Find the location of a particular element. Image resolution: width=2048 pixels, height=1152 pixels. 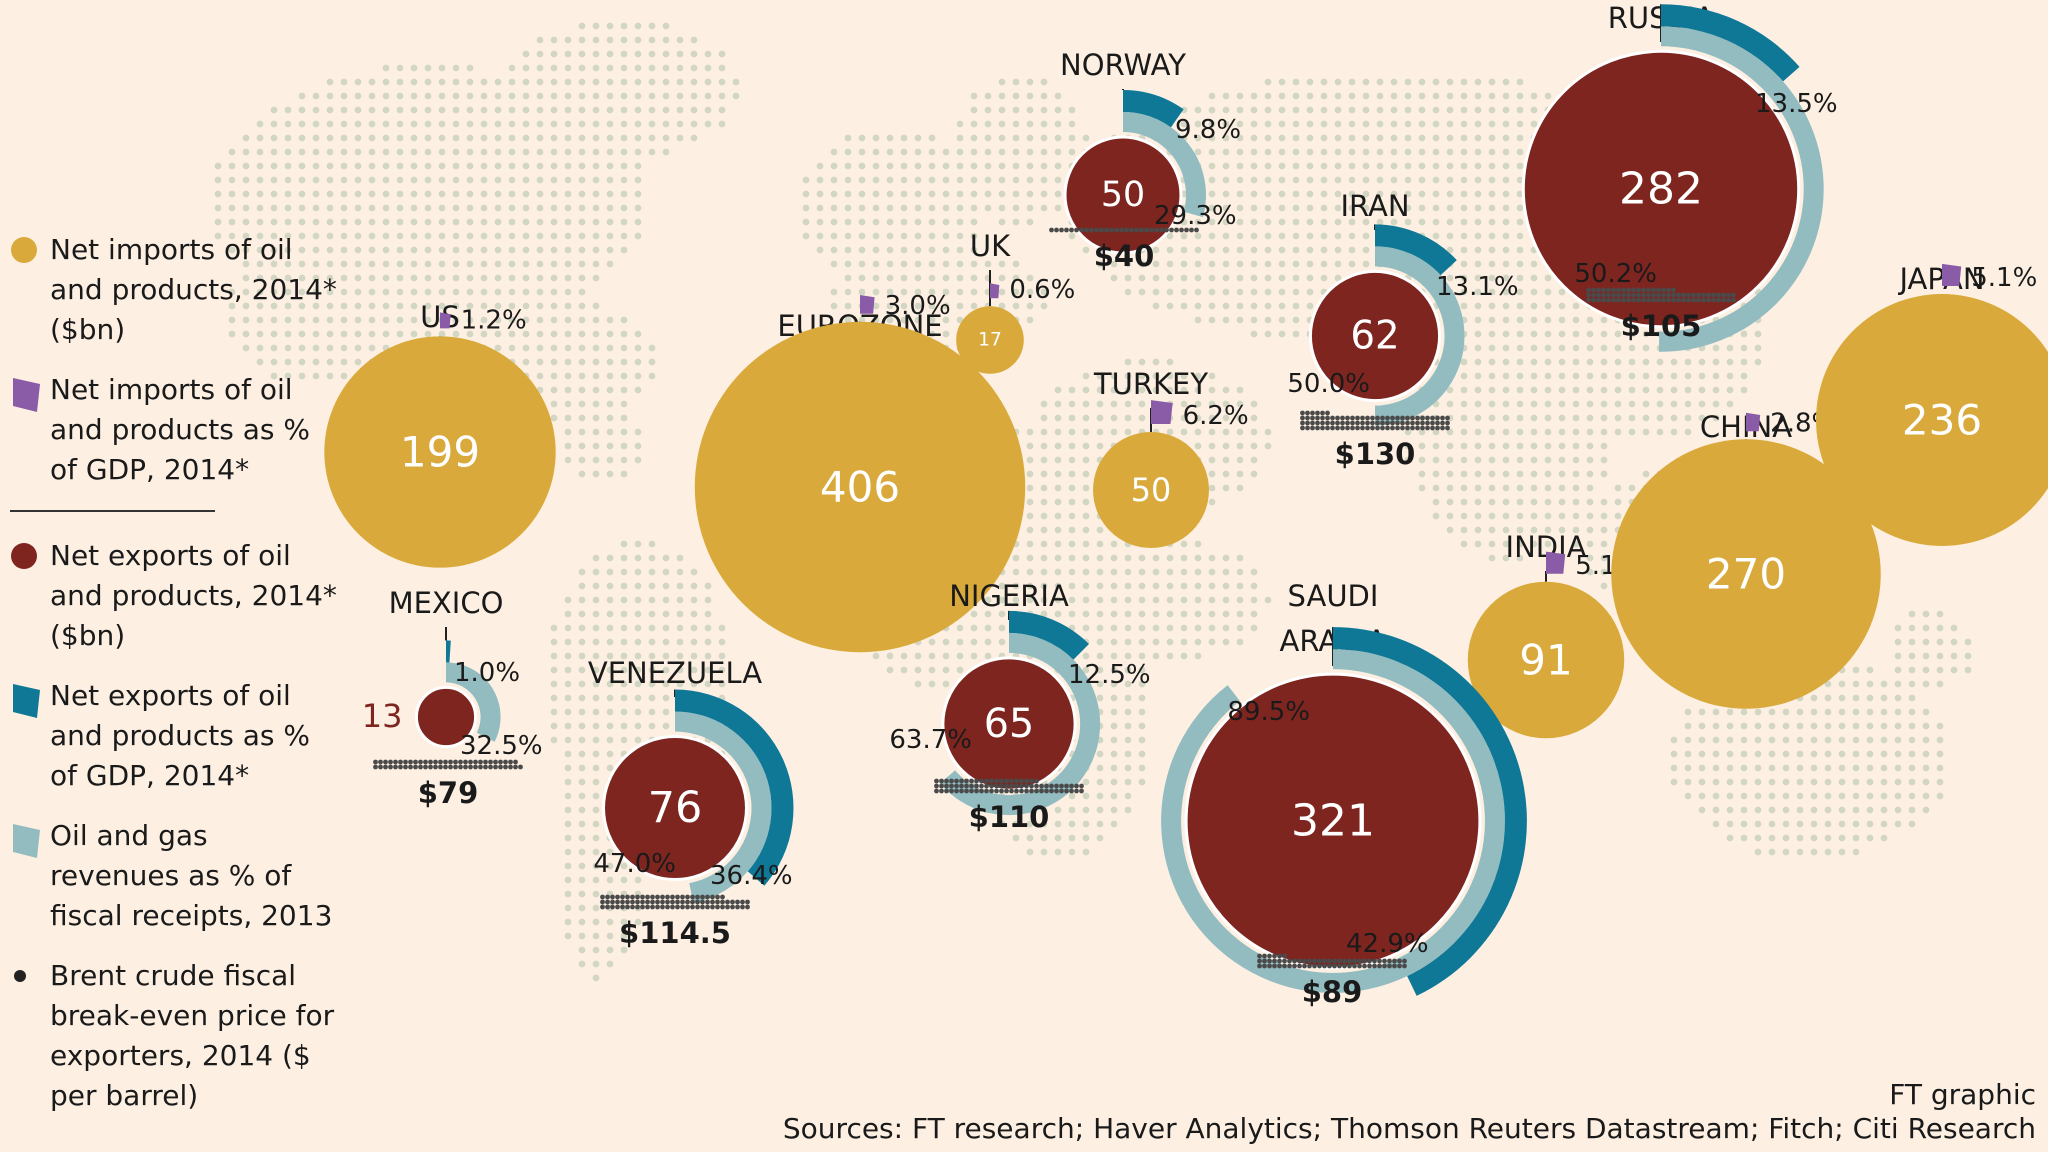

breakeven-dot-mexico is located at coordinates (400, 767).